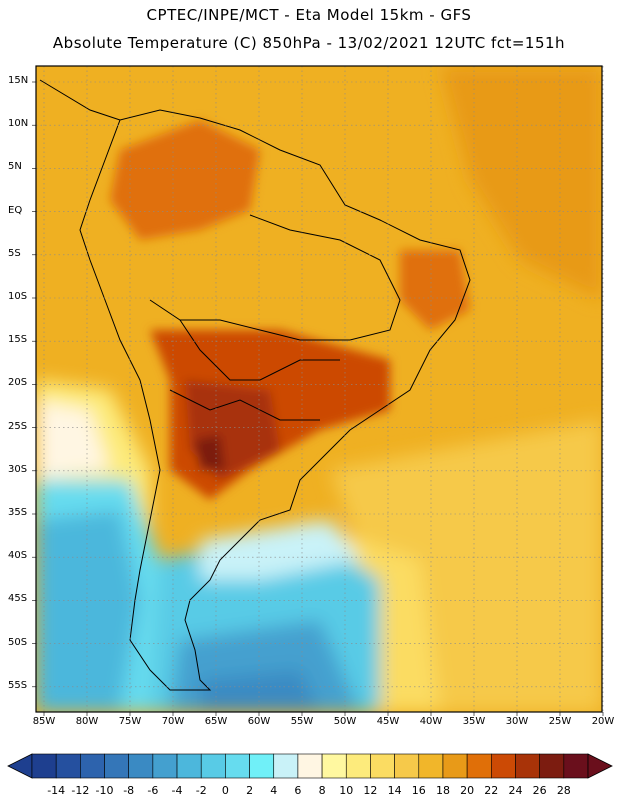 The height and width of the screenshot is (800, 618). What do you see at coordinates (14, 253) in the screenshot?
I see `lat-label: 5S` at bounding box center [14, 253].